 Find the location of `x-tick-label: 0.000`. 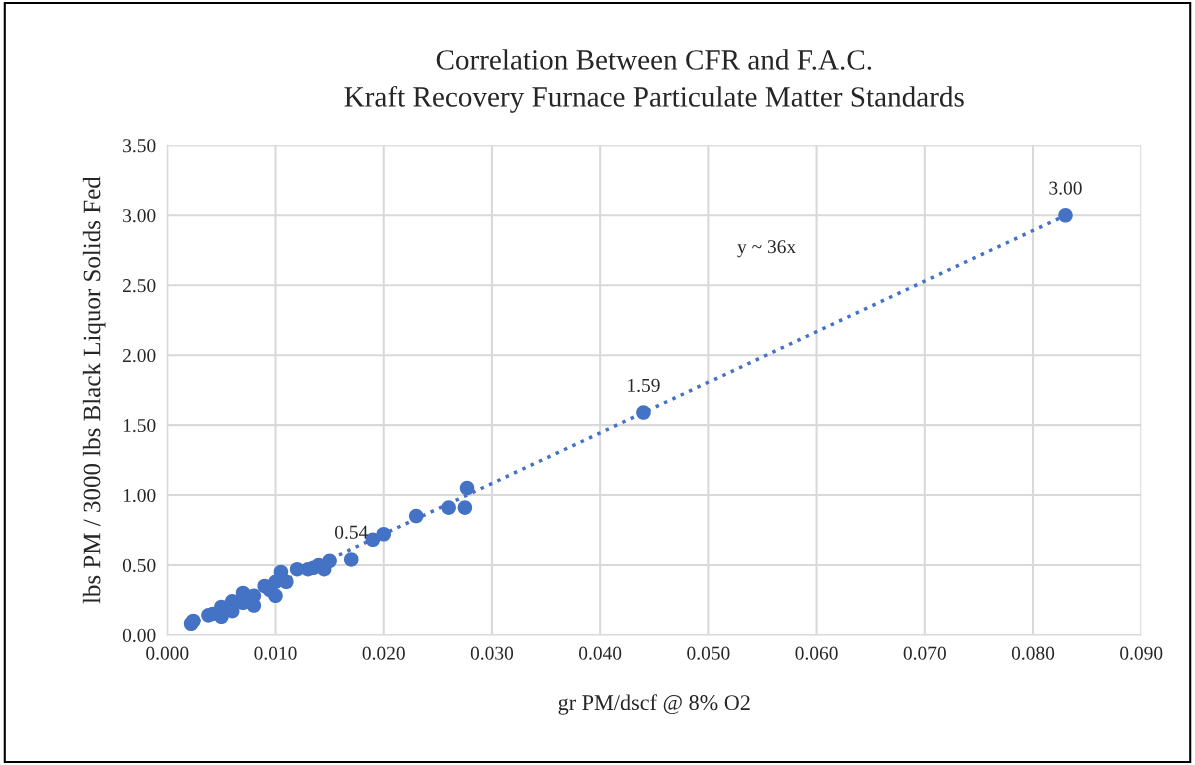

x-tick-label: 0.000 is located at coordinates (167, 653).